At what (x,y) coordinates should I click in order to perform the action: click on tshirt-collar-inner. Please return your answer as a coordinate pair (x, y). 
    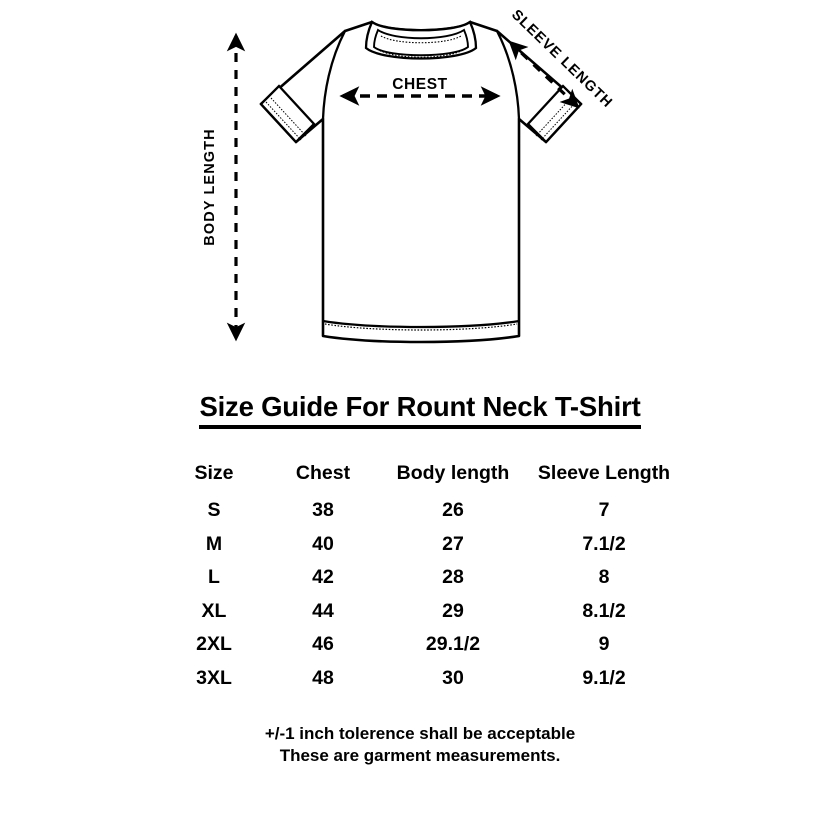
    Looking at the image, I should click on (421, 42).